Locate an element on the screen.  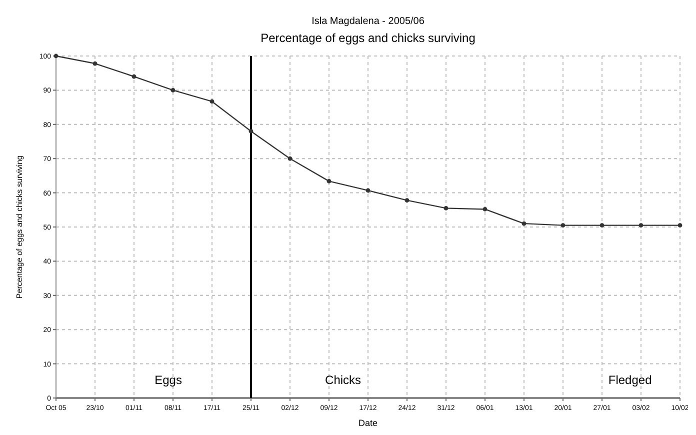
annotation: Fledged is located at coordinates (630, 380).